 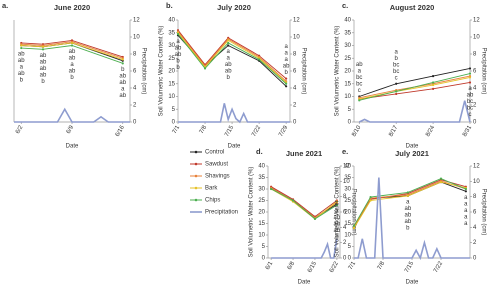 I want to click on x-tick-label: 8/10, so click(x=356, y=131).